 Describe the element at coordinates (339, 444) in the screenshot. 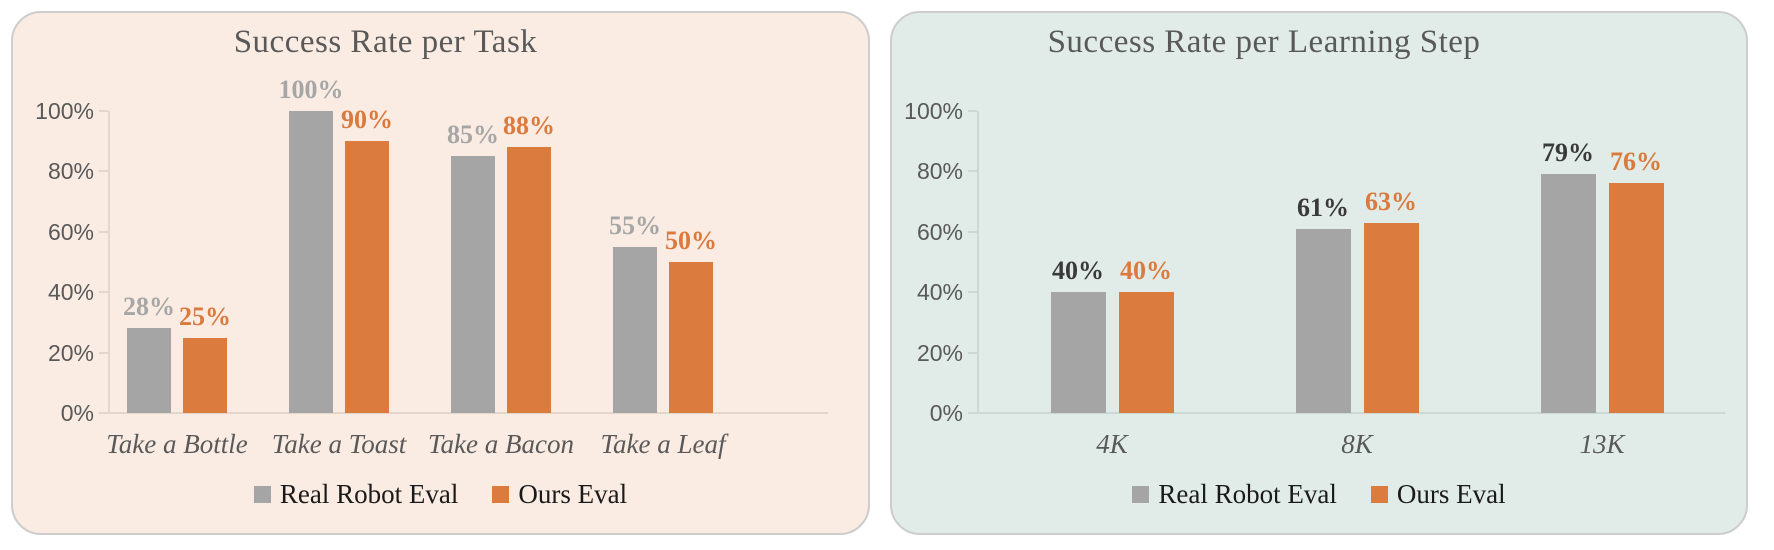

I see `x-axis-category-label: Take a Toast` at that location.